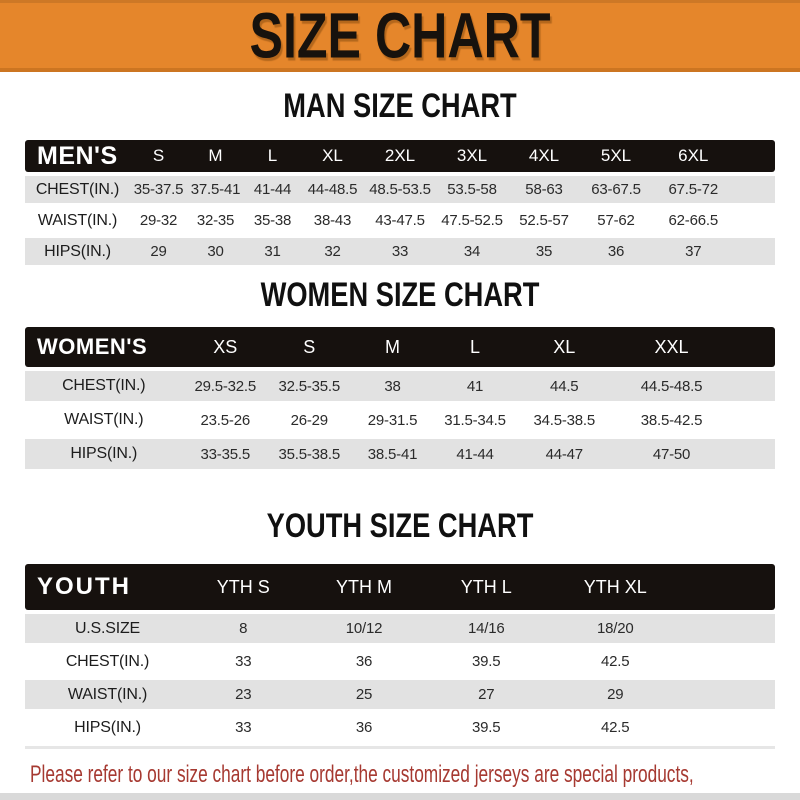 The height and width of the screenshot is (800, 800). I want to click on cell-value: 47.5-52.5, so click(471, 220).